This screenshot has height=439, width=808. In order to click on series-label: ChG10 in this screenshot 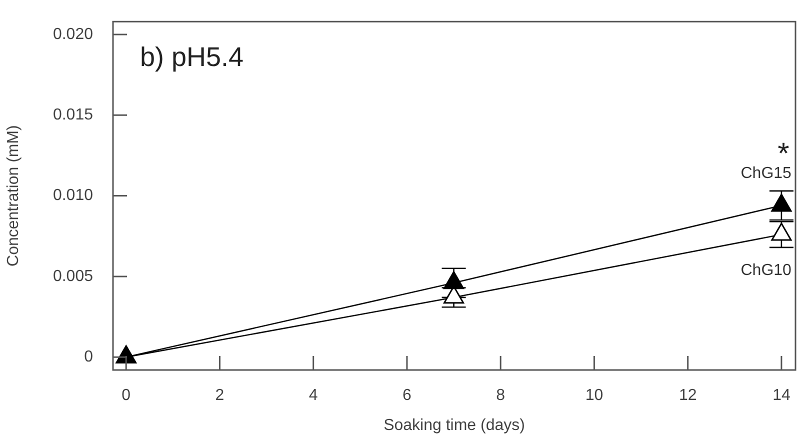, I will do `click(766, 270)`.